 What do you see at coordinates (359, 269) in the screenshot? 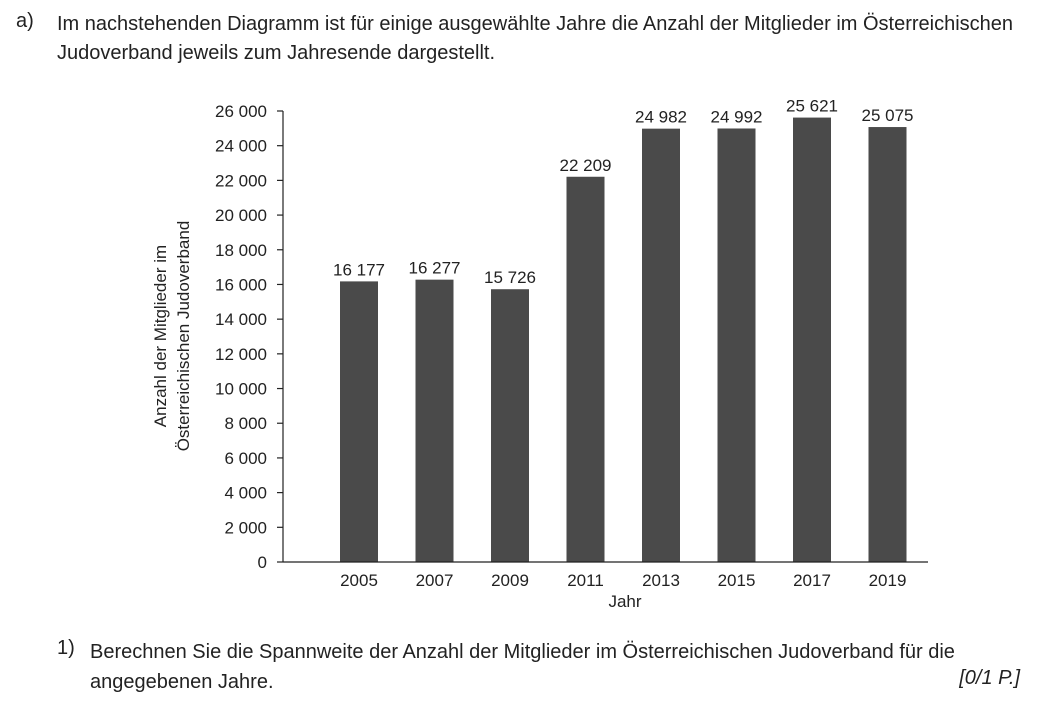
I see `data-label: 16 177` at bounding box center [359, 269].